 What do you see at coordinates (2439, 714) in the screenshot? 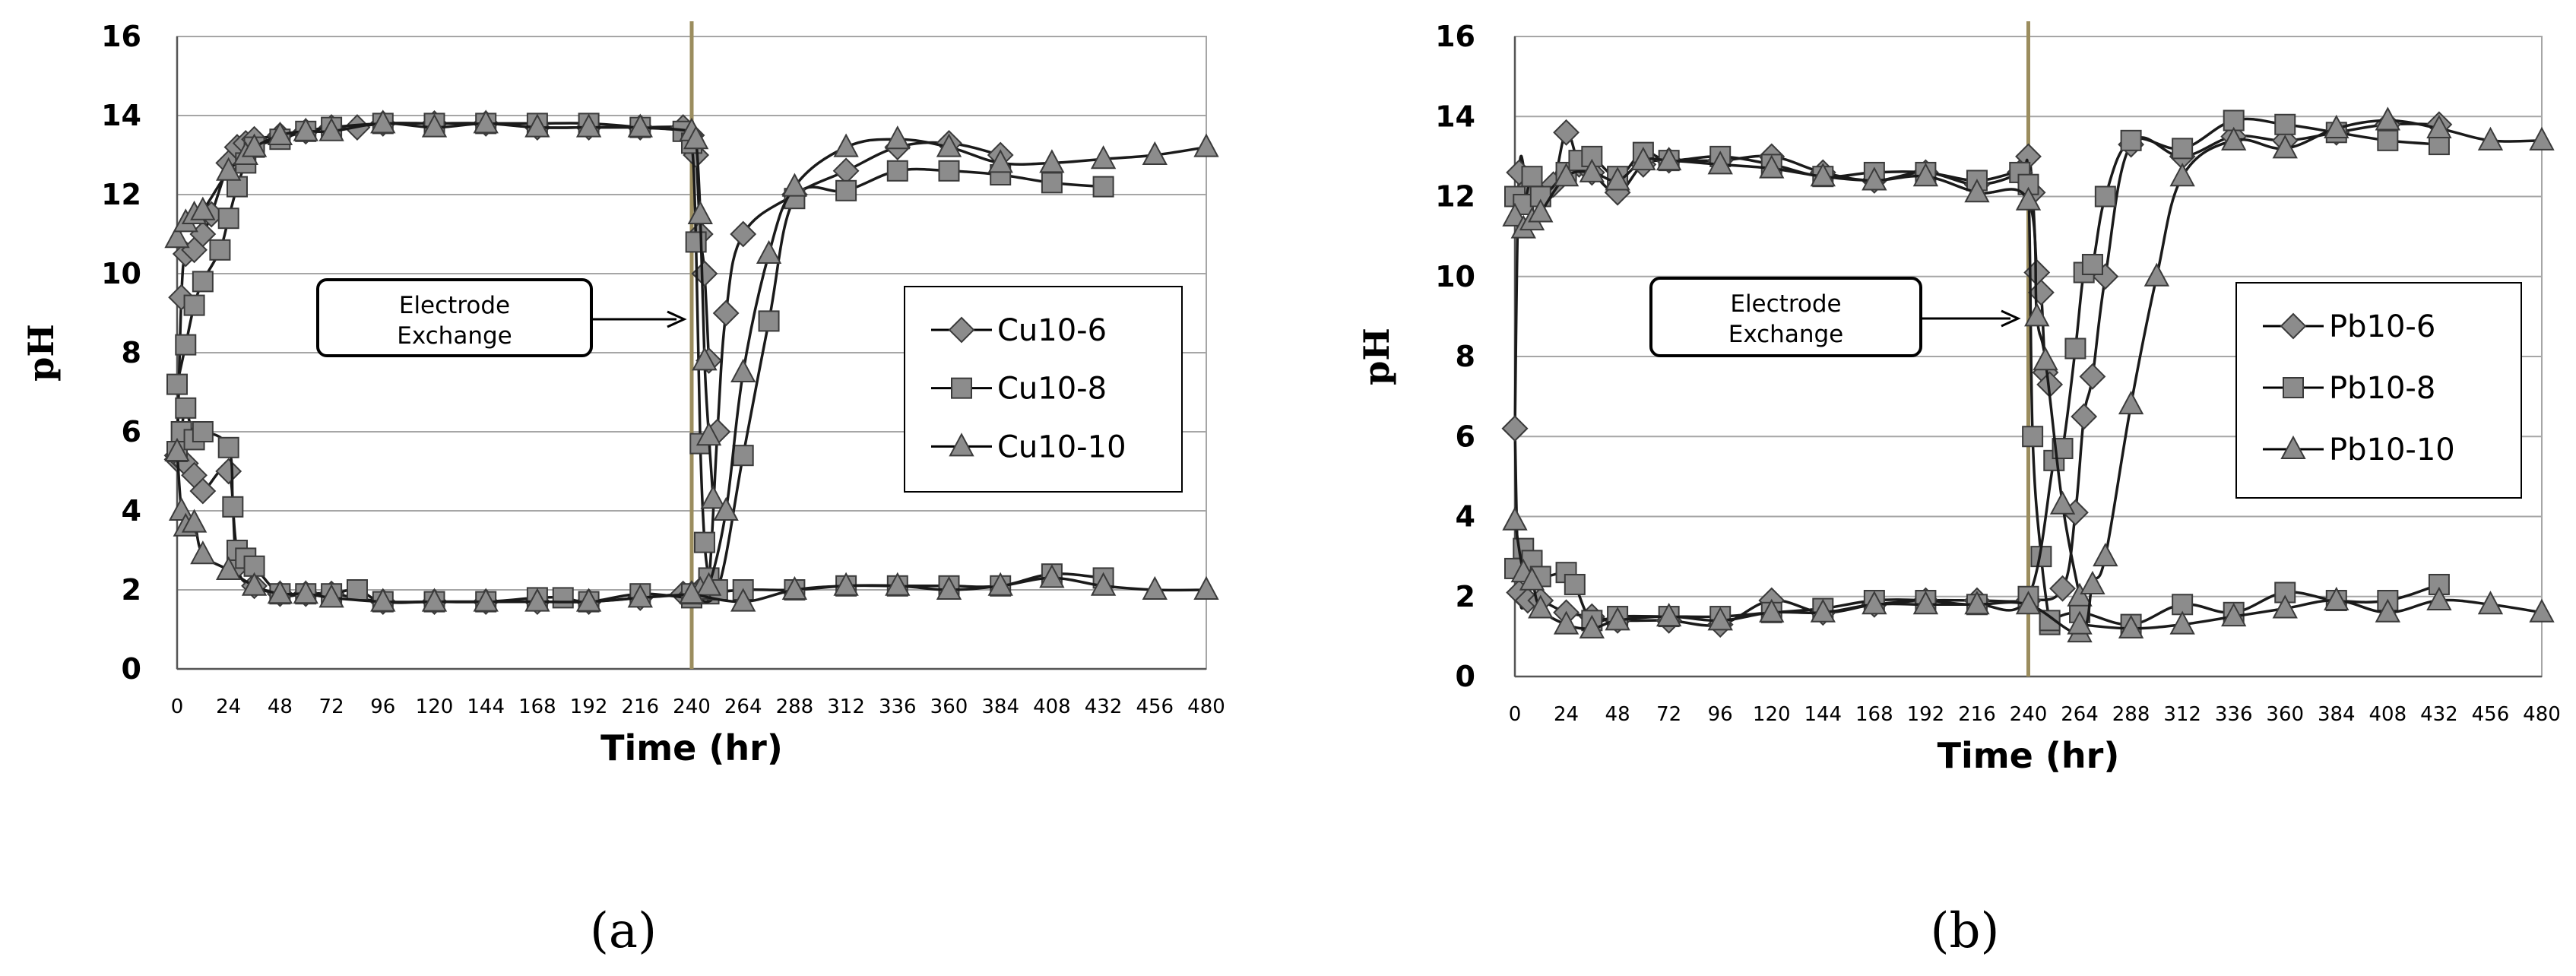
I see `x-tick-label: 432` at bounding box center [2439, 714].